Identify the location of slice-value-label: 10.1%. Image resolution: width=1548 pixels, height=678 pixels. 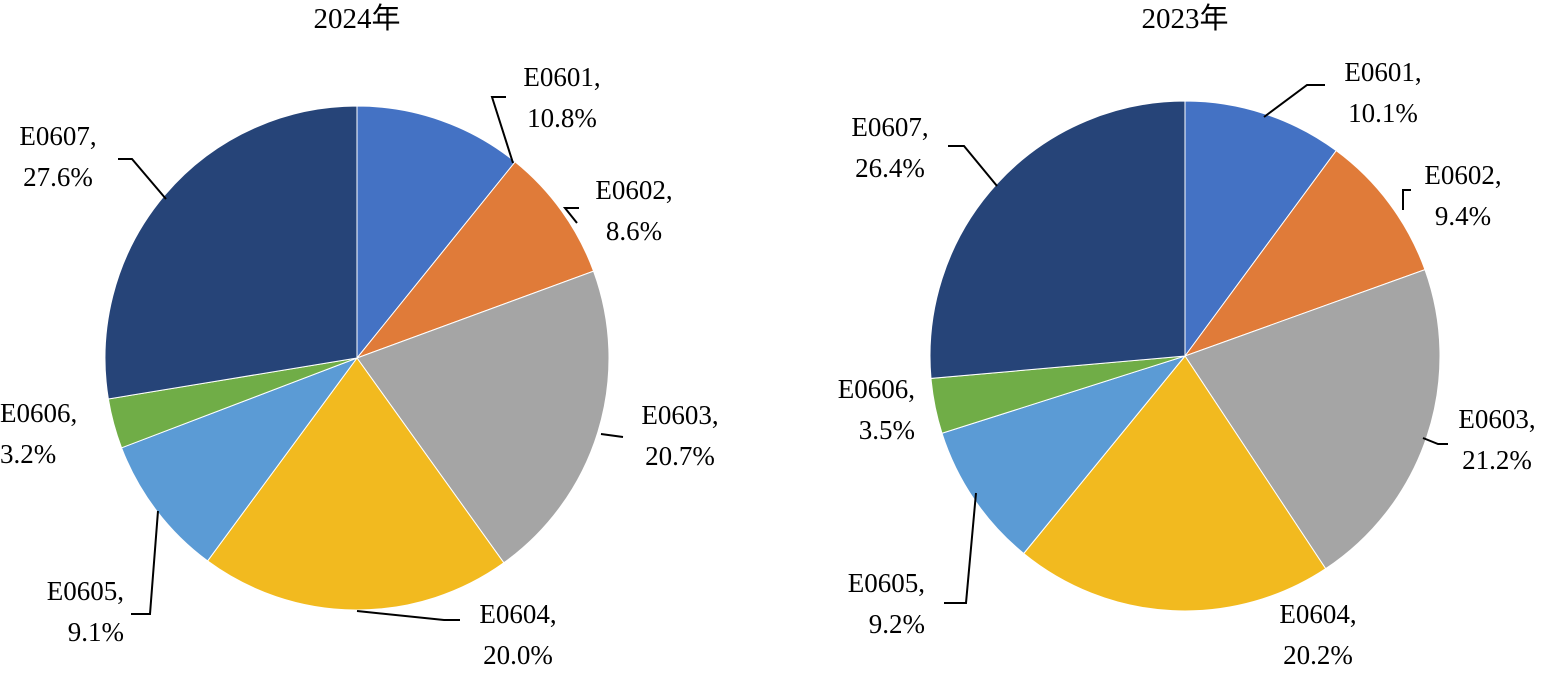
(1383, 113).